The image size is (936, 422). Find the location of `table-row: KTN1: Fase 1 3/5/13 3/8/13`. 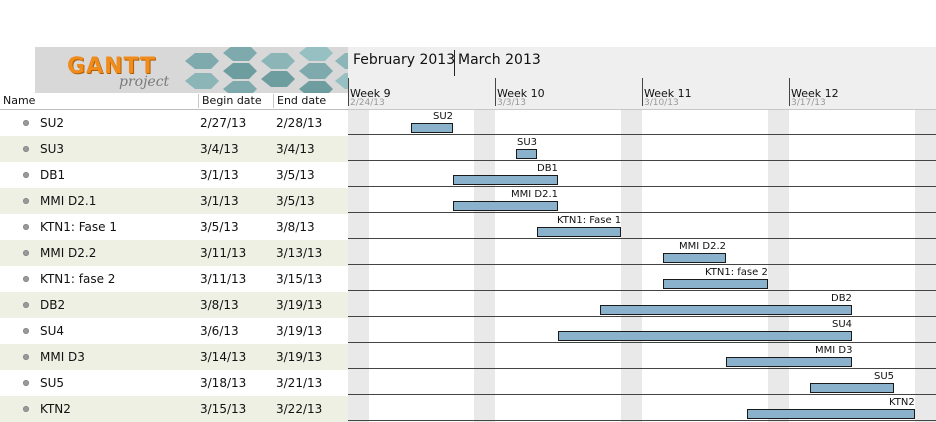

table-row: KTN1: Fase 1 3/5/13 3/8/13 is located at coordinates (174, 227).